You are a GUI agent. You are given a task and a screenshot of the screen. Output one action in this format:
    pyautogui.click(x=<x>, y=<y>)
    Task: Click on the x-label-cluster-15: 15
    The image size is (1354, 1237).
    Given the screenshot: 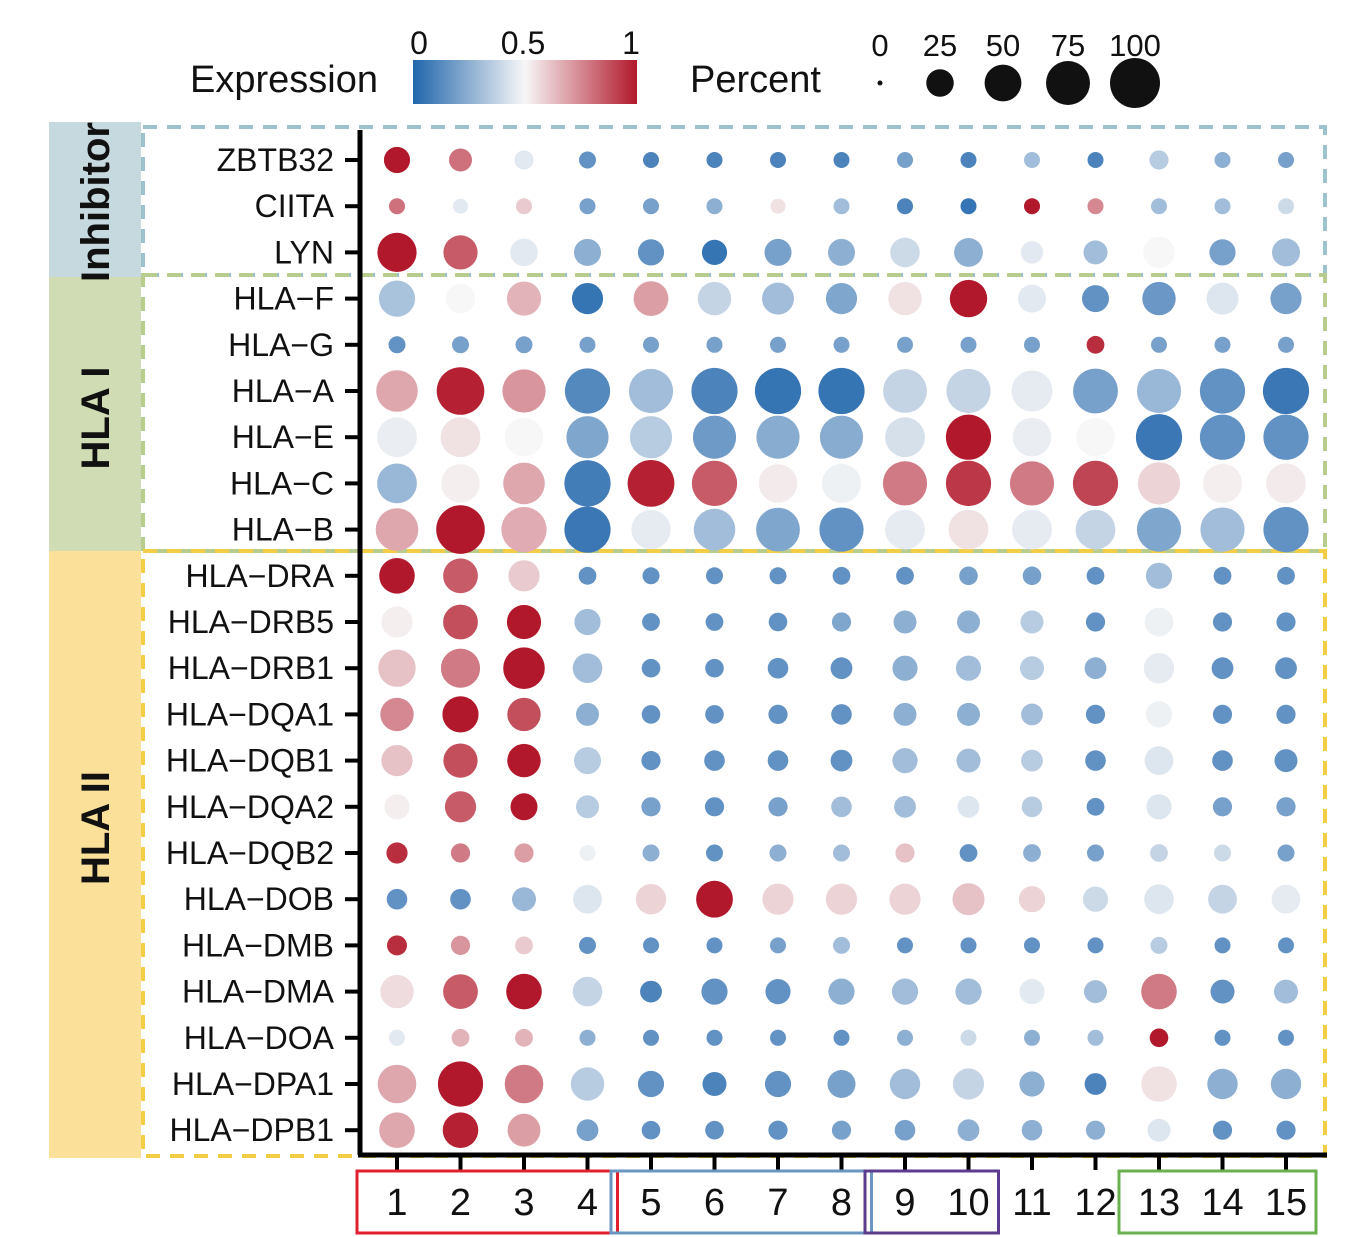 What is the action you would take?
    pyautogui.click(x=1286, y=1203)
    